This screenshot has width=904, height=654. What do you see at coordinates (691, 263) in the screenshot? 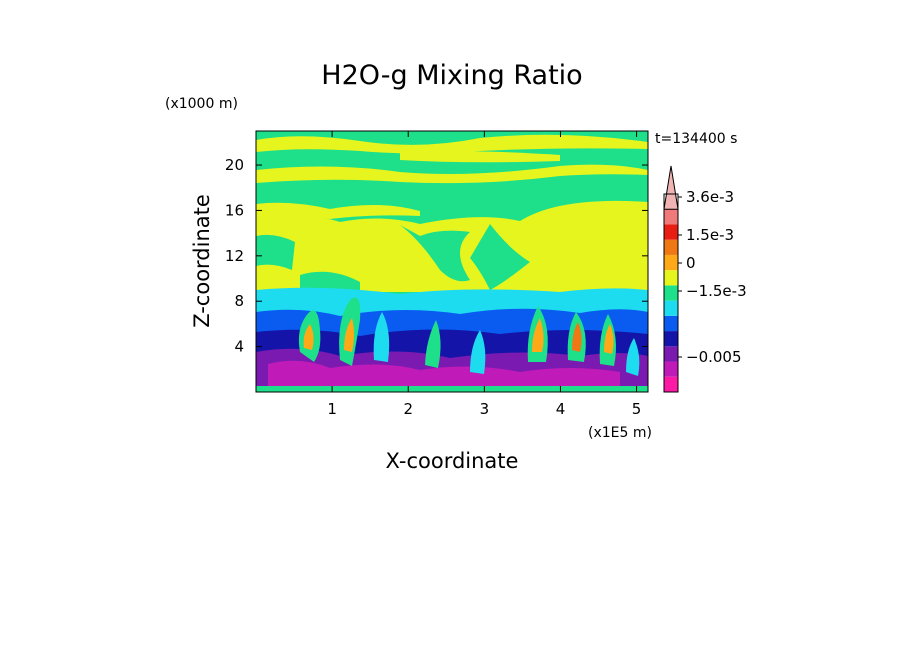
I see `colorbar-tick-label: 0` at bounding box center [691, 263].